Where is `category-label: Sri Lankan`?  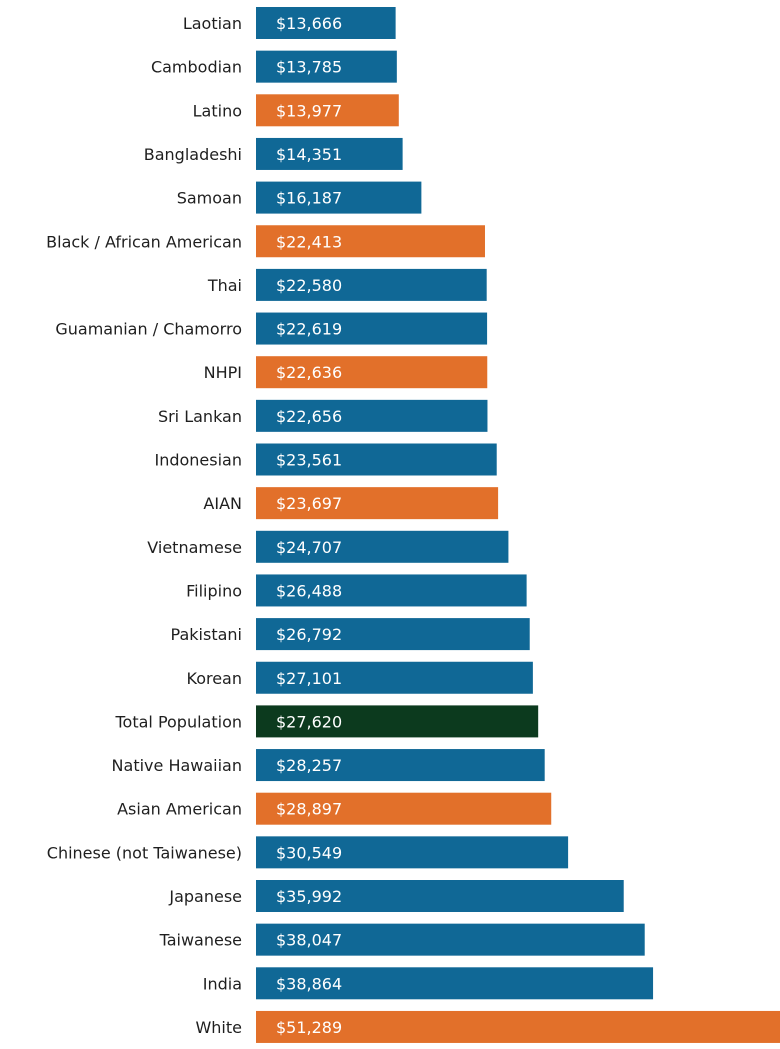
category-label: Sri Lankan is located at coordinates (200, 416).